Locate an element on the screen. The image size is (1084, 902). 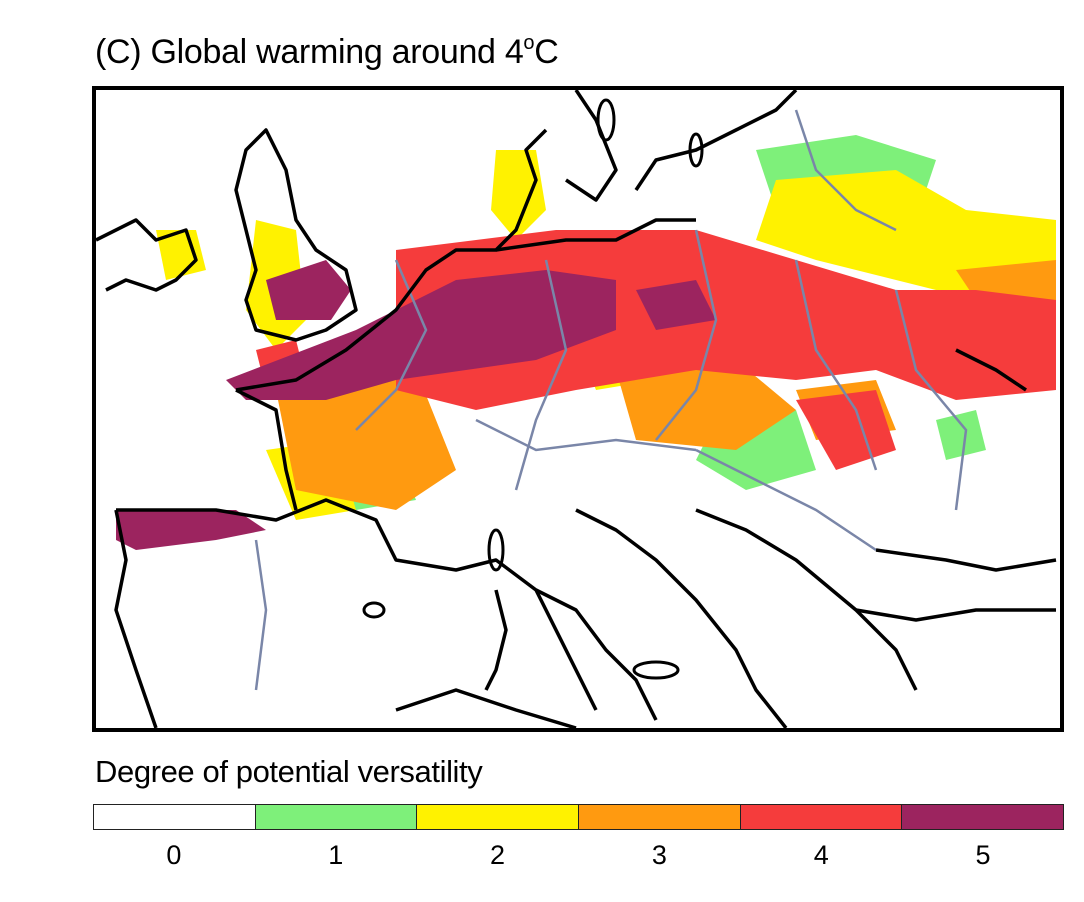
legend-labels: 0 1 2 3 4 5 is located at coordinates (578, 855).